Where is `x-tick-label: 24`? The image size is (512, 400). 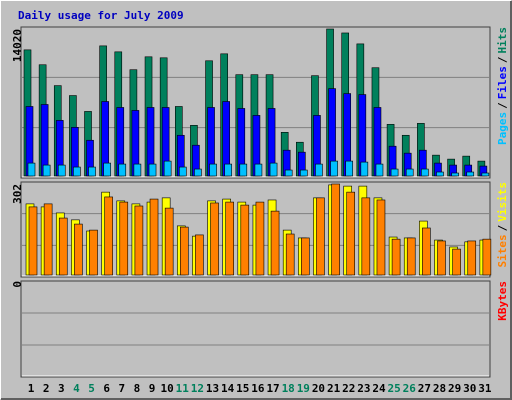
x-tick-label: 24 is located at coordinates (379, 388).